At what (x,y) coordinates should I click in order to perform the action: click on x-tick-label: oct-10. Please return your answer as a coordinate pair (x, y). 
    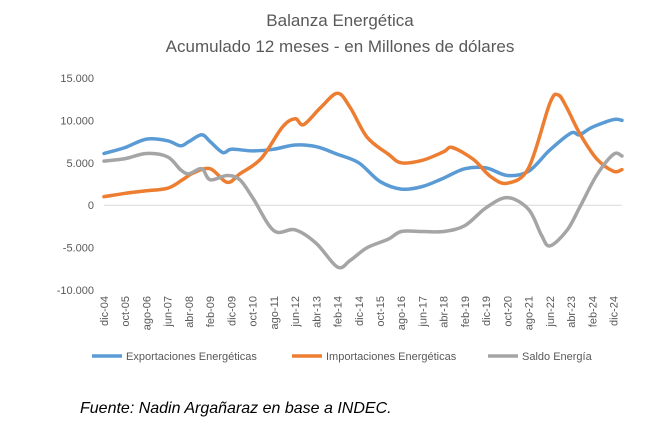
    Looking at the image, I should click on (254, 311).